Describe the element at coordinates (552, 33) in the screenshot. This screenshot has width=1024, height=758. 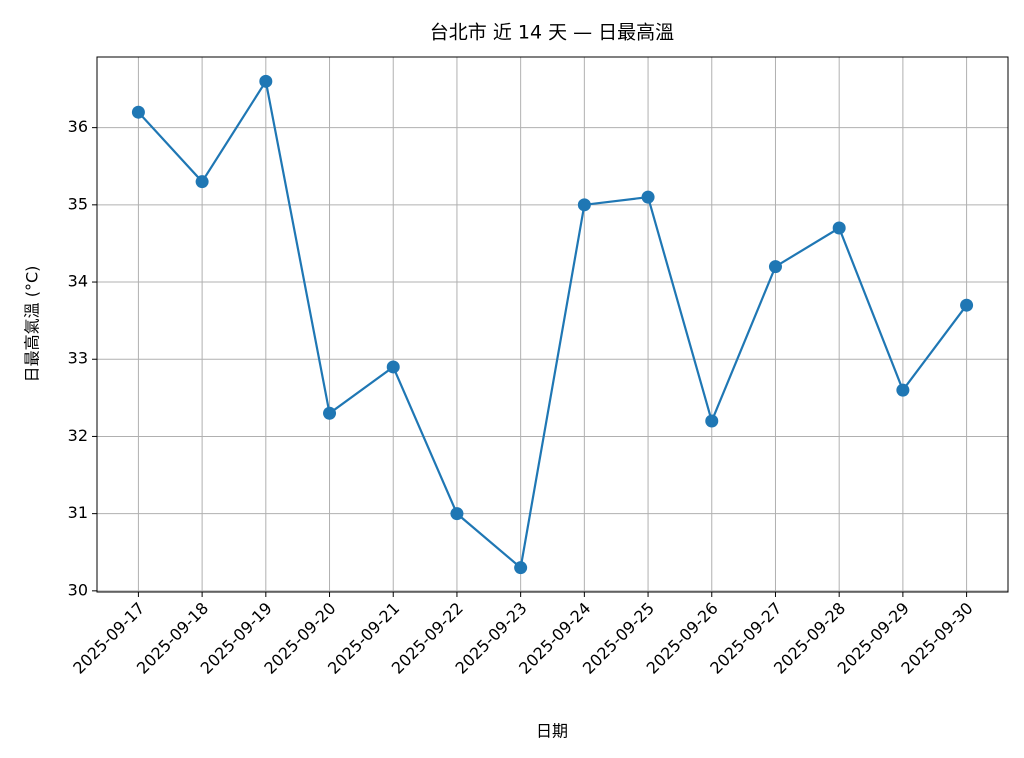
I see `chart-title: 台北市 近 14 天 — 日最高溫` at that location.